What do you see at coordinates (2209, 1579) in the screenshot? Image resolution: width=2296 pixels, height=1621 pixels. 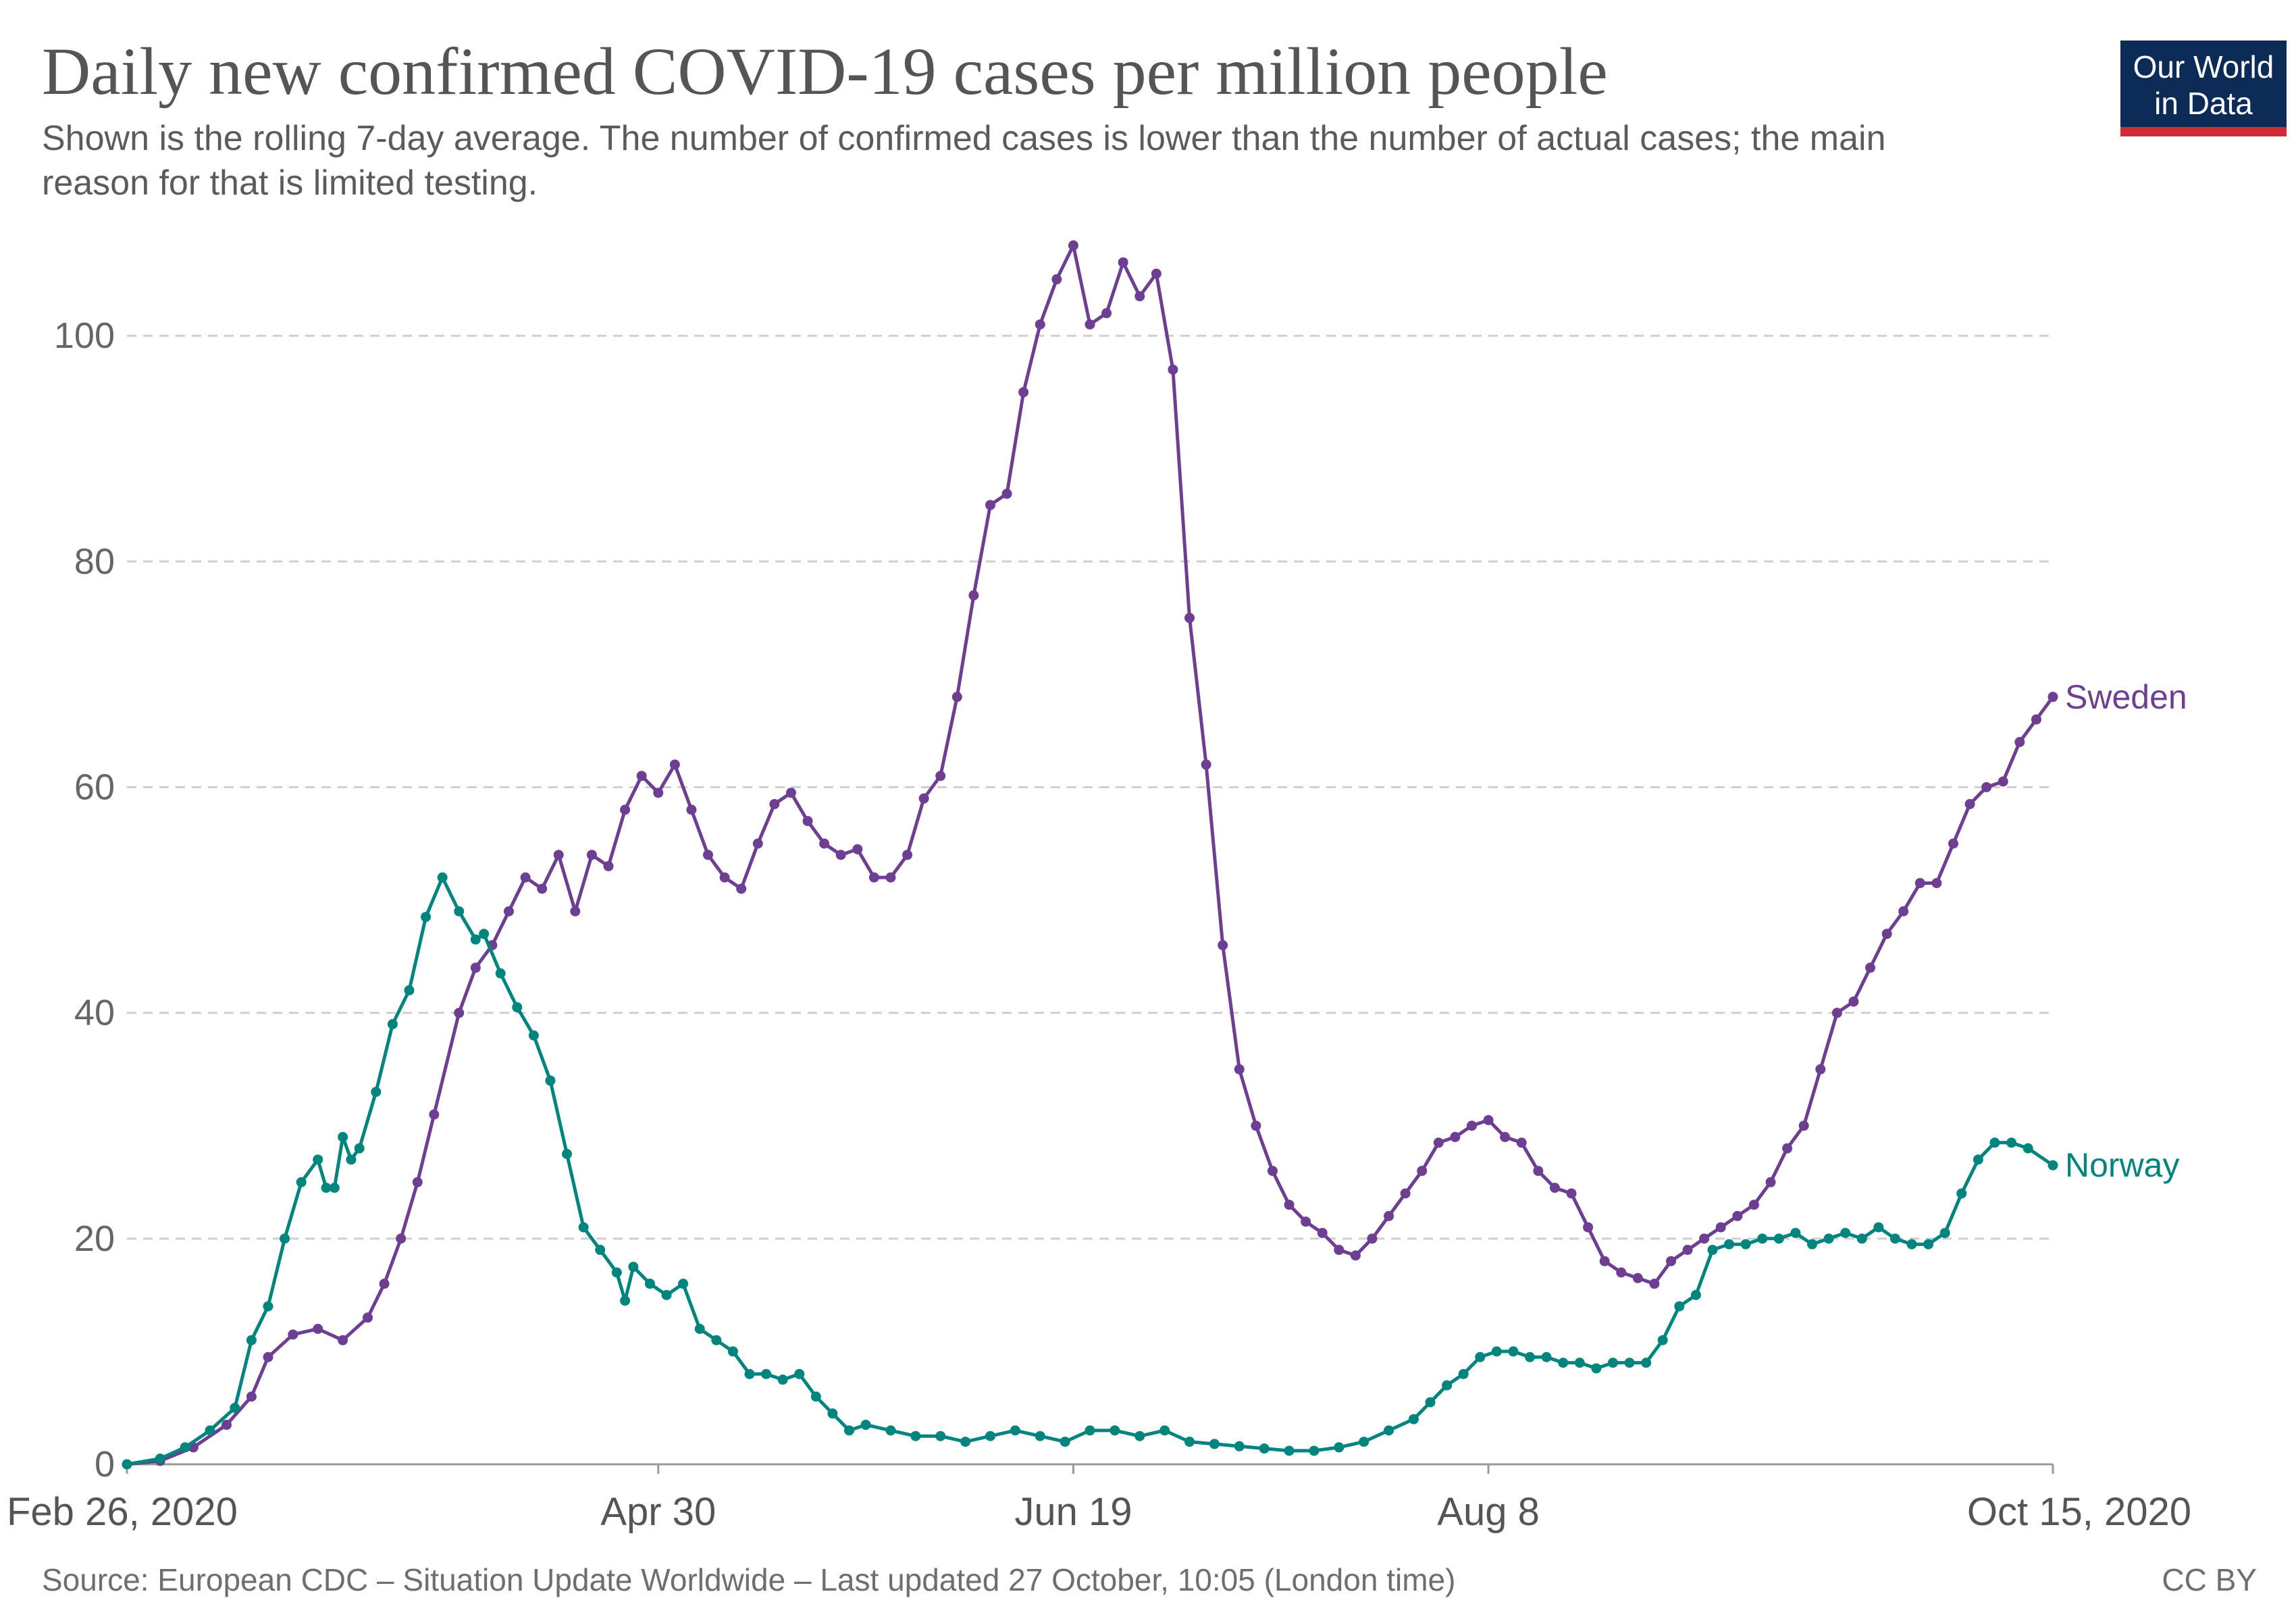 I see `license-link: CC BY` at bounding box center [2209, 1579].